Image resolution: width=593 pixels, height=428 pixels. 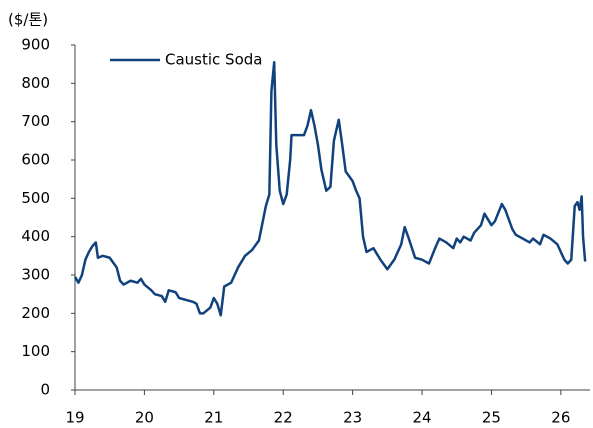 I want to click on y-tick-label: 300, so click(x=35, y=275).